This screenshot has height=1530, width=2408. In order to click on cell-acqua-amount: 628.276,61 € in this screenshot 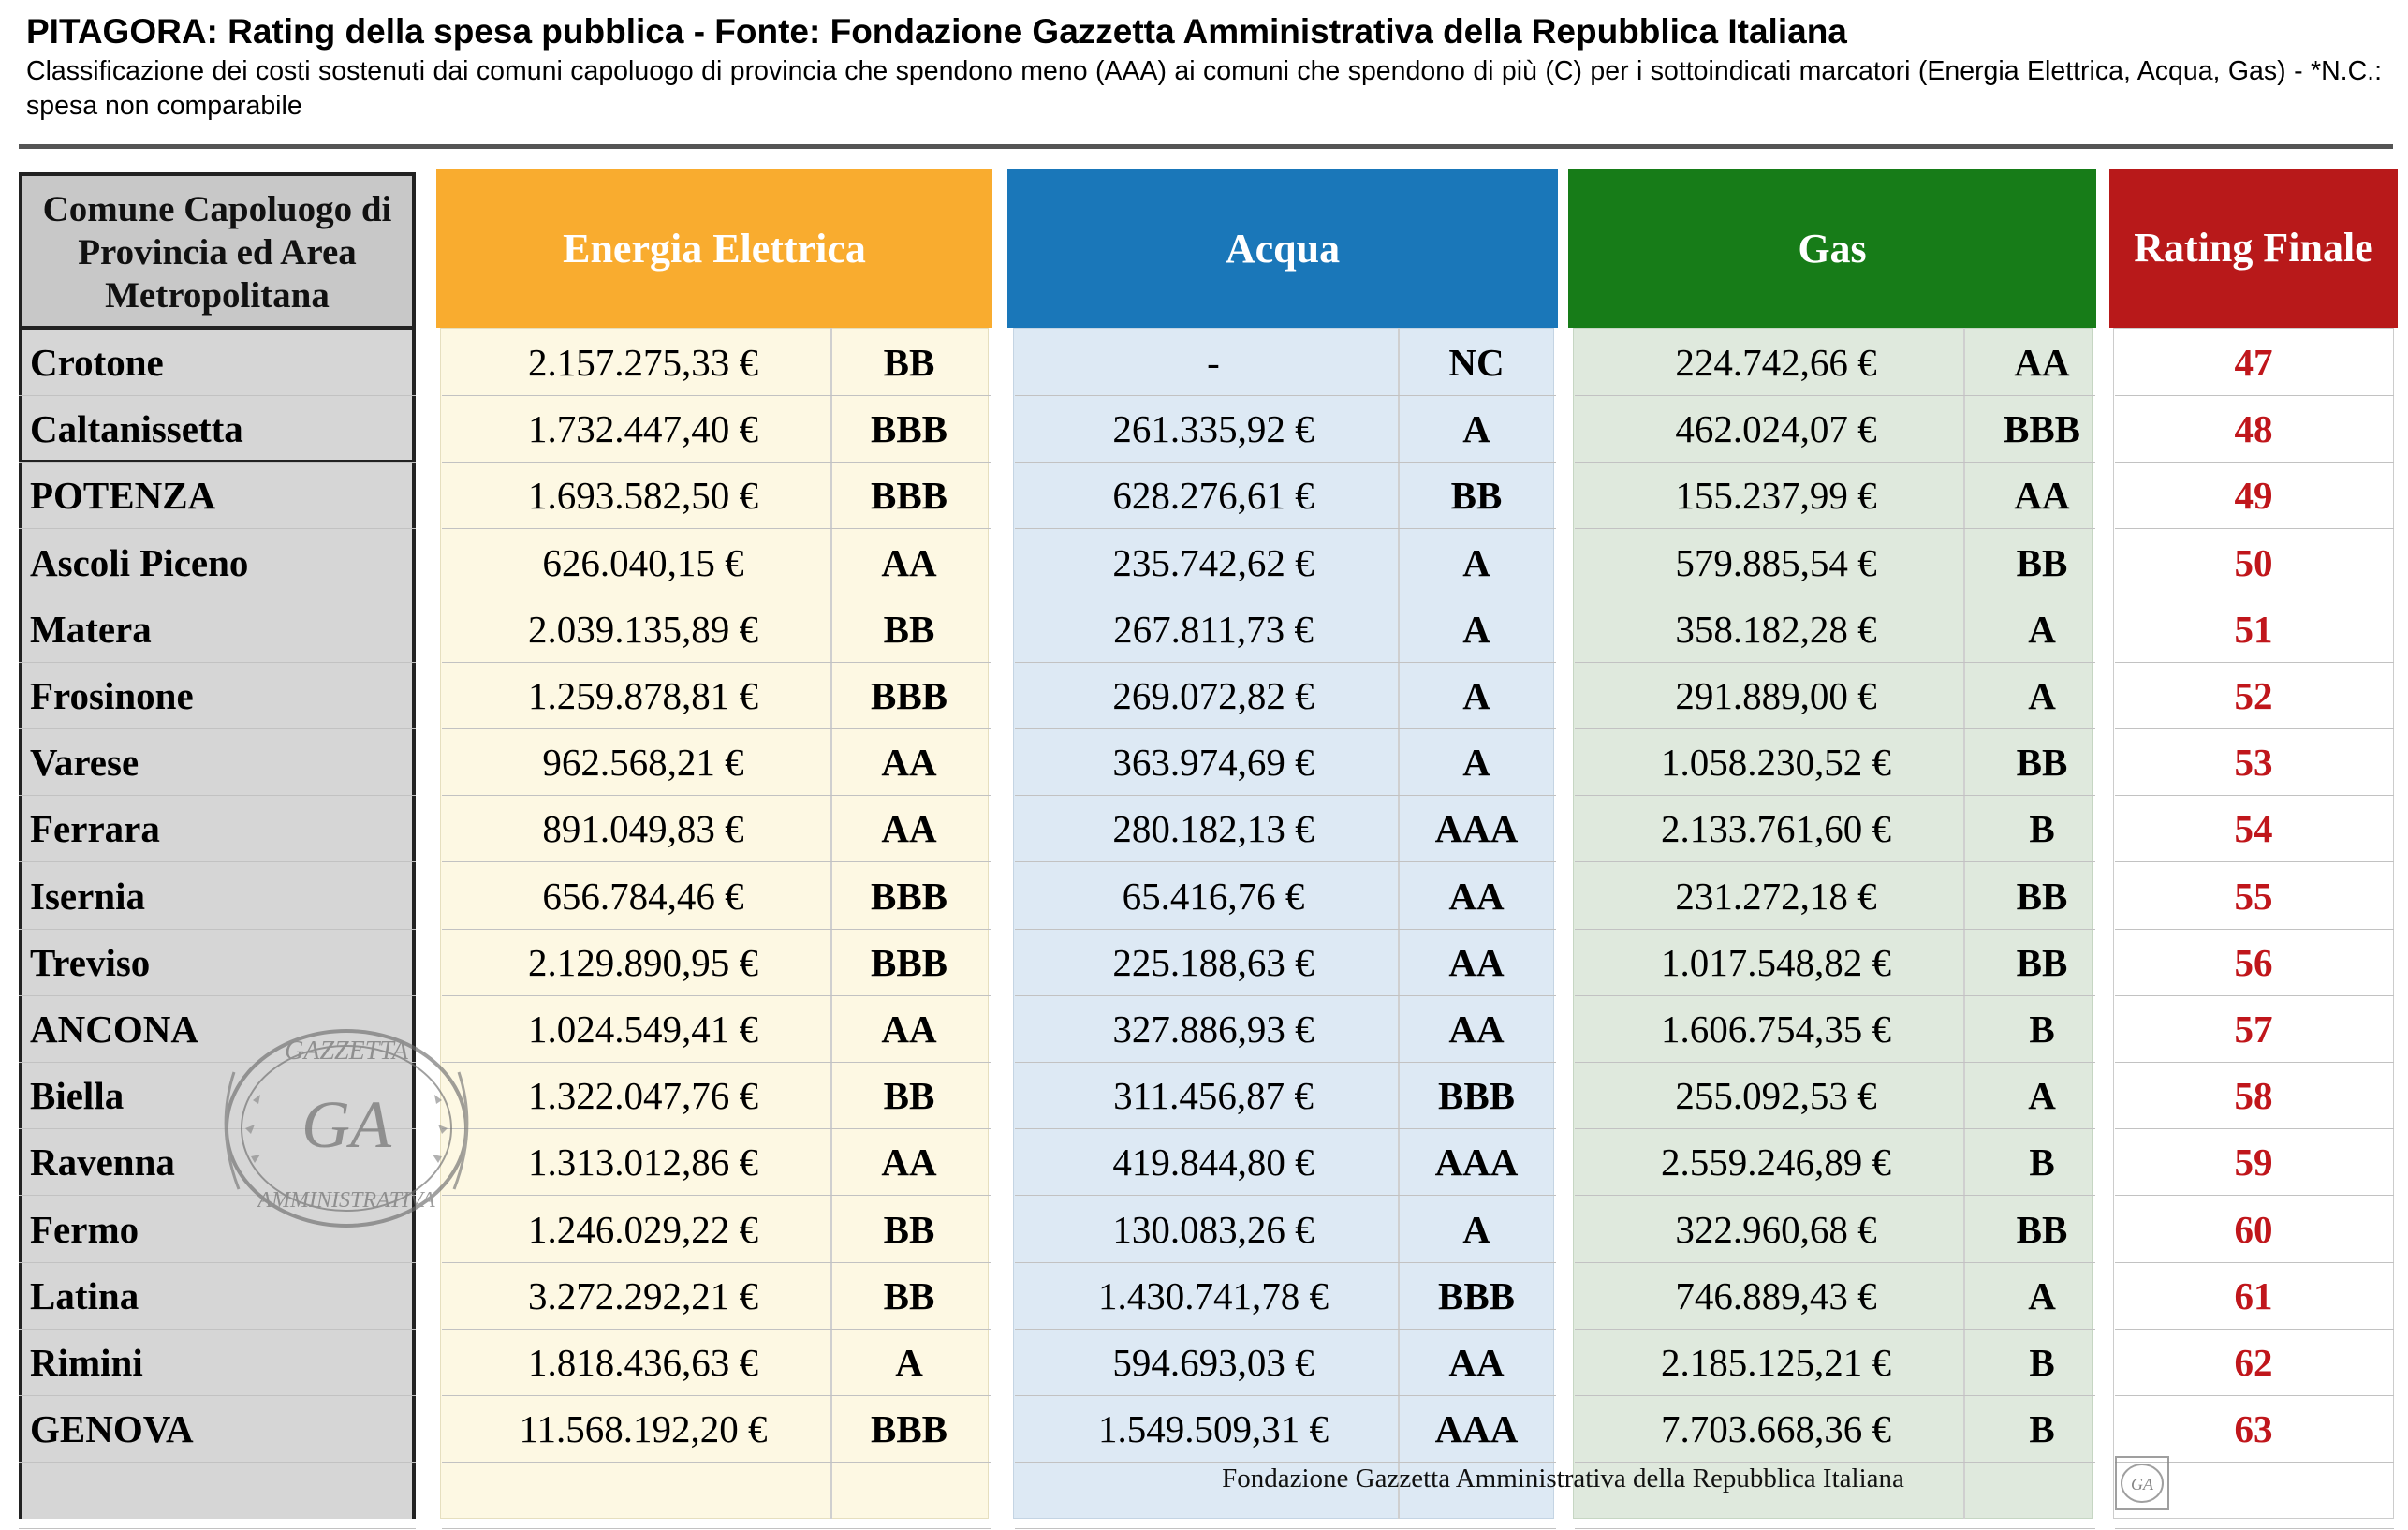, I will do `click(1213, 496)`.